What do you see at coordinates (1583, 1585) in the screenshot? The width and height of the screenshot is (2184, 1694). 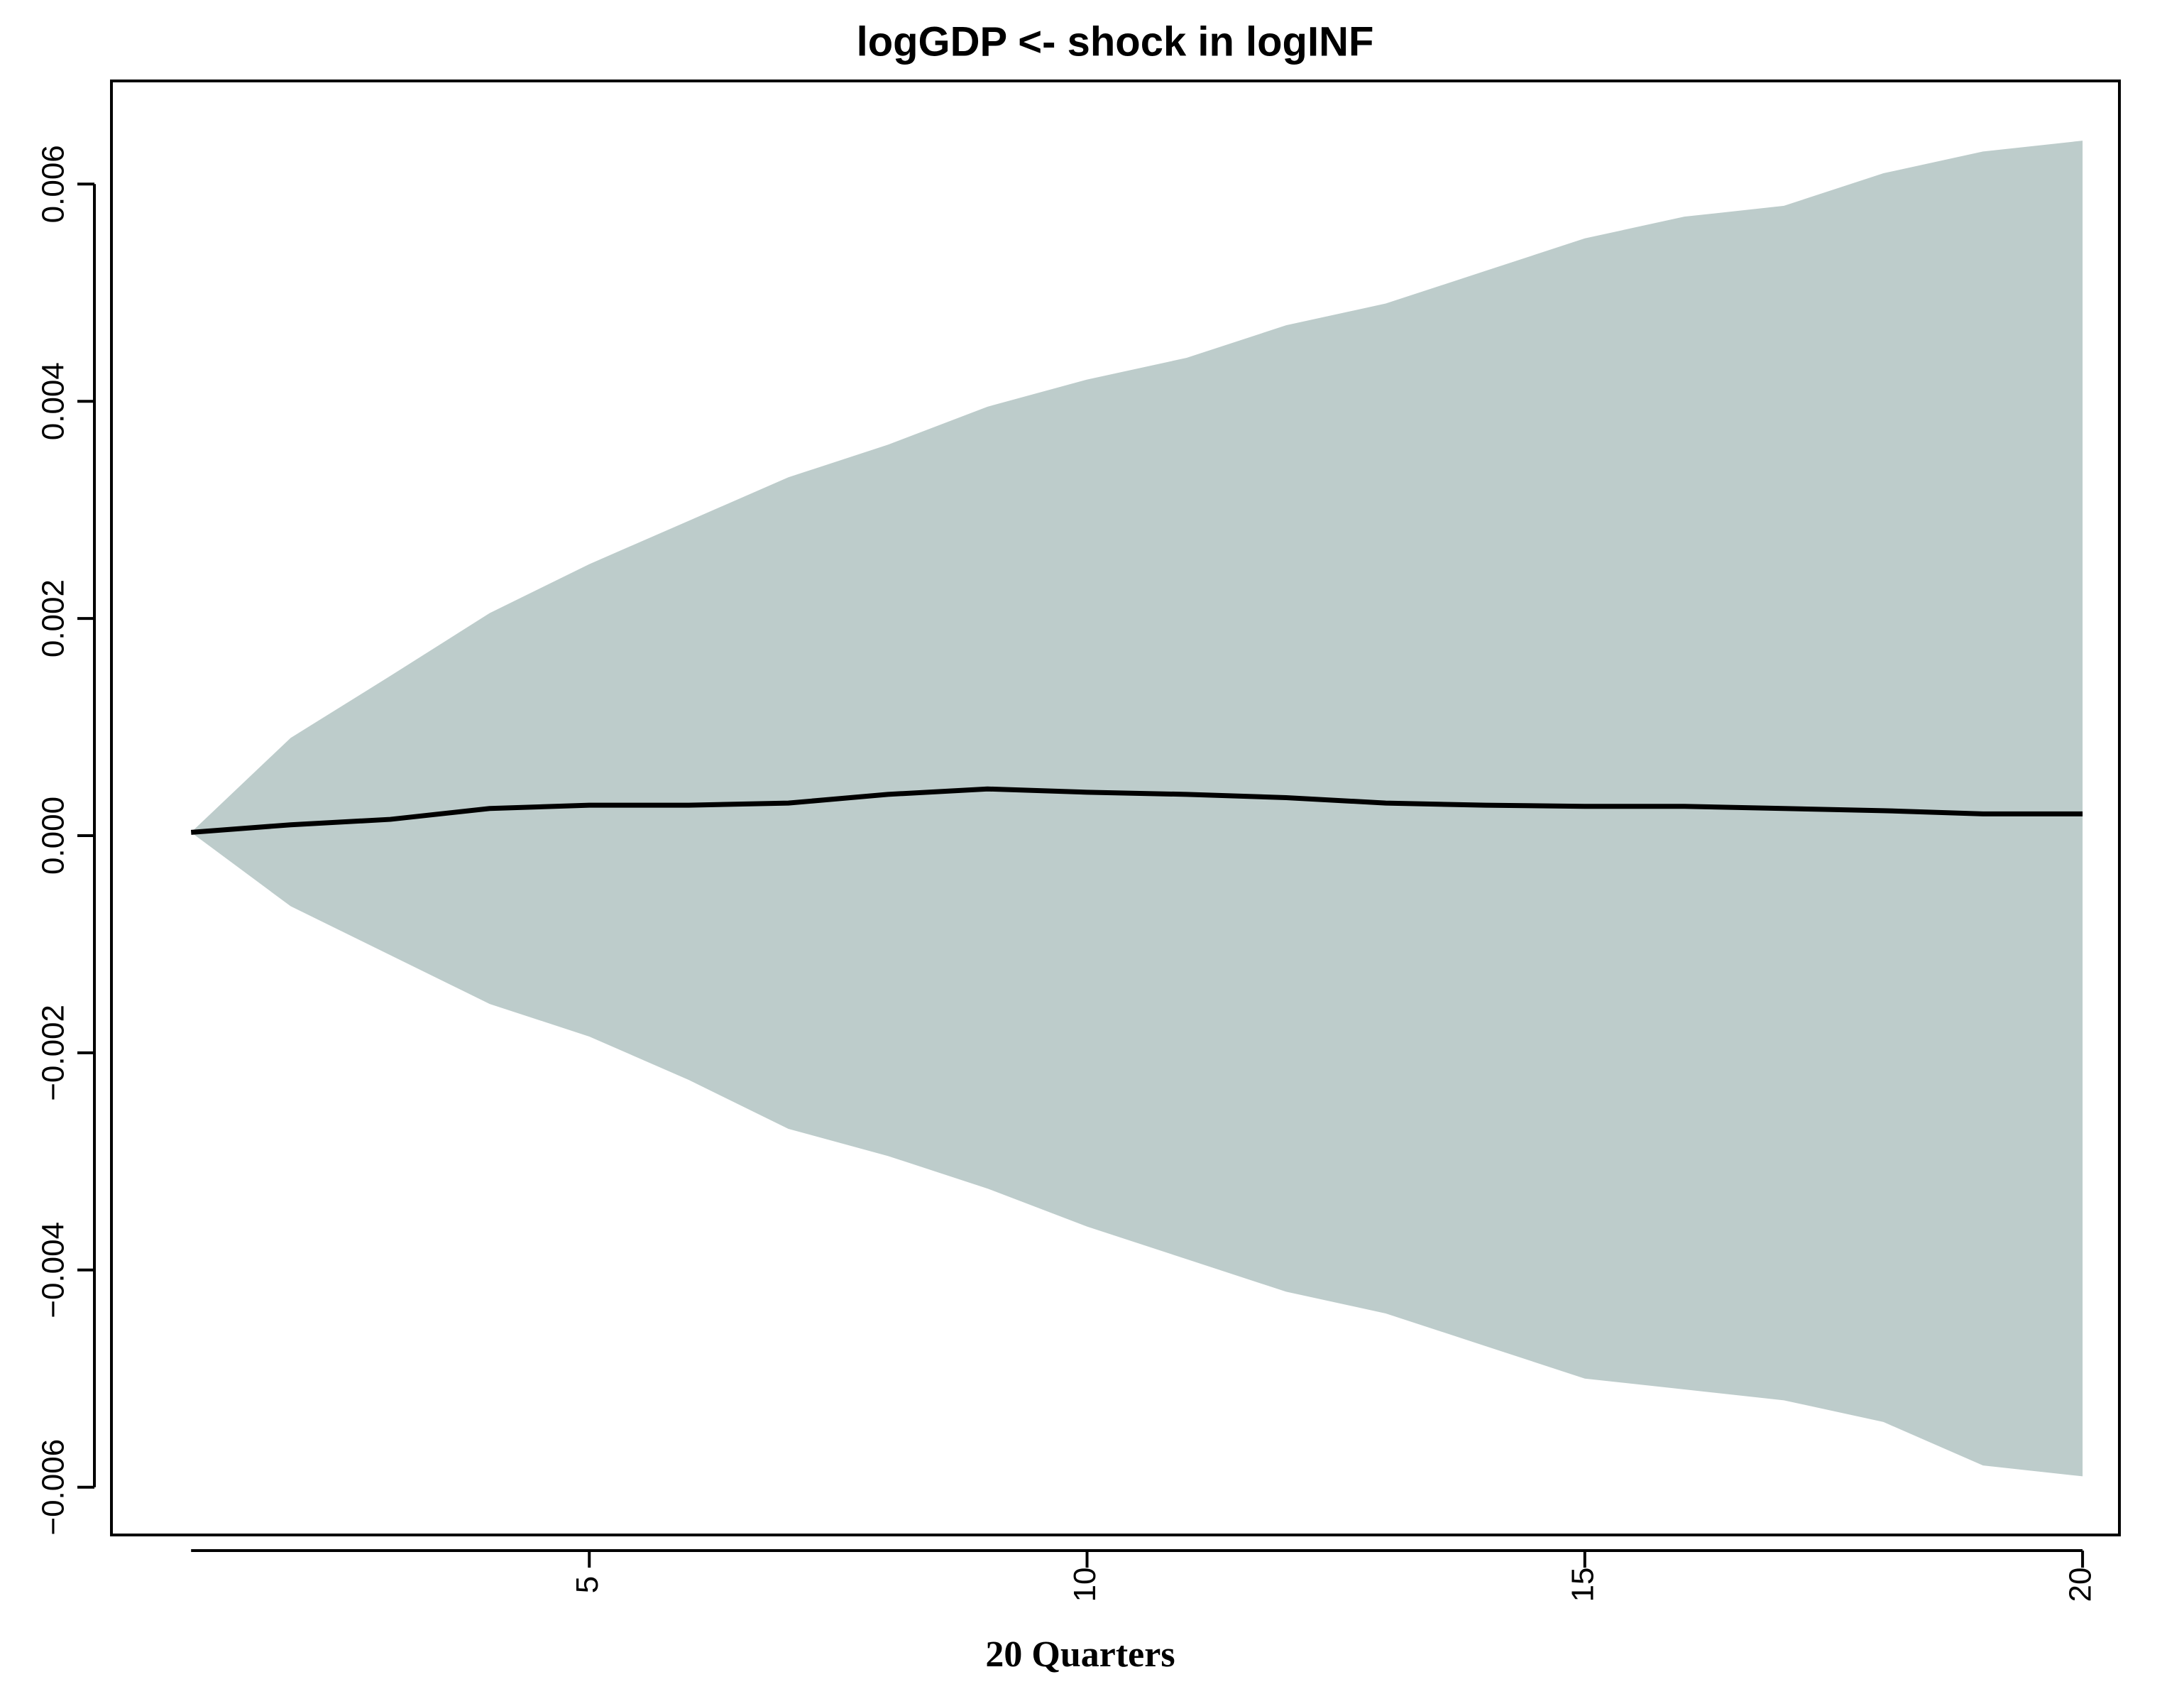 I see `x-tick-label: 15` at bounding box center [1583, 1585].